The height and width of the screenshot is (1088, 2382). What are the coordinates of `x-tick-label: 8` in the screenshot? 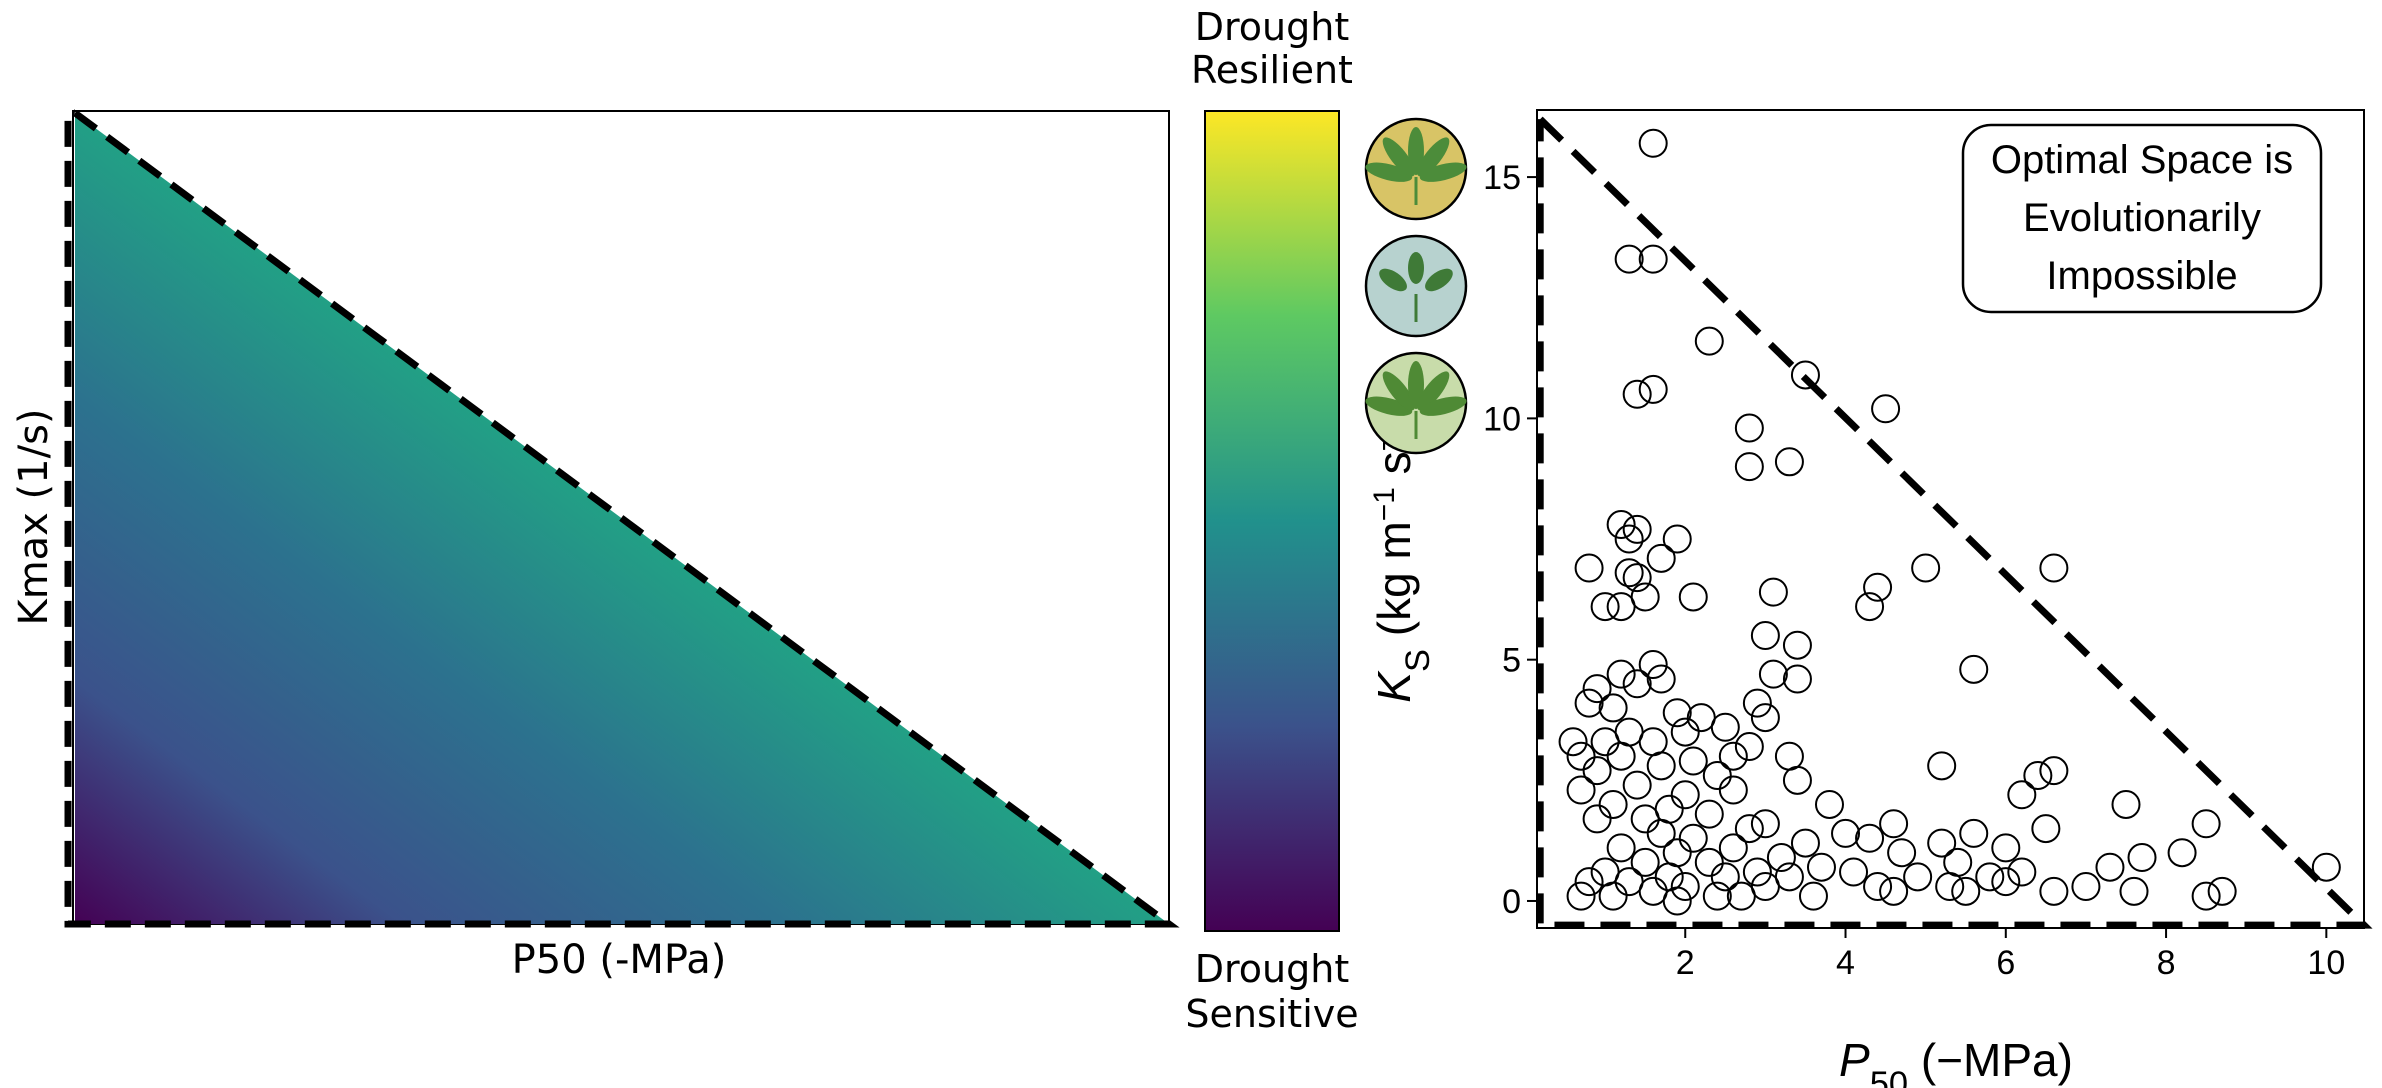 It's located at (2166, 963).